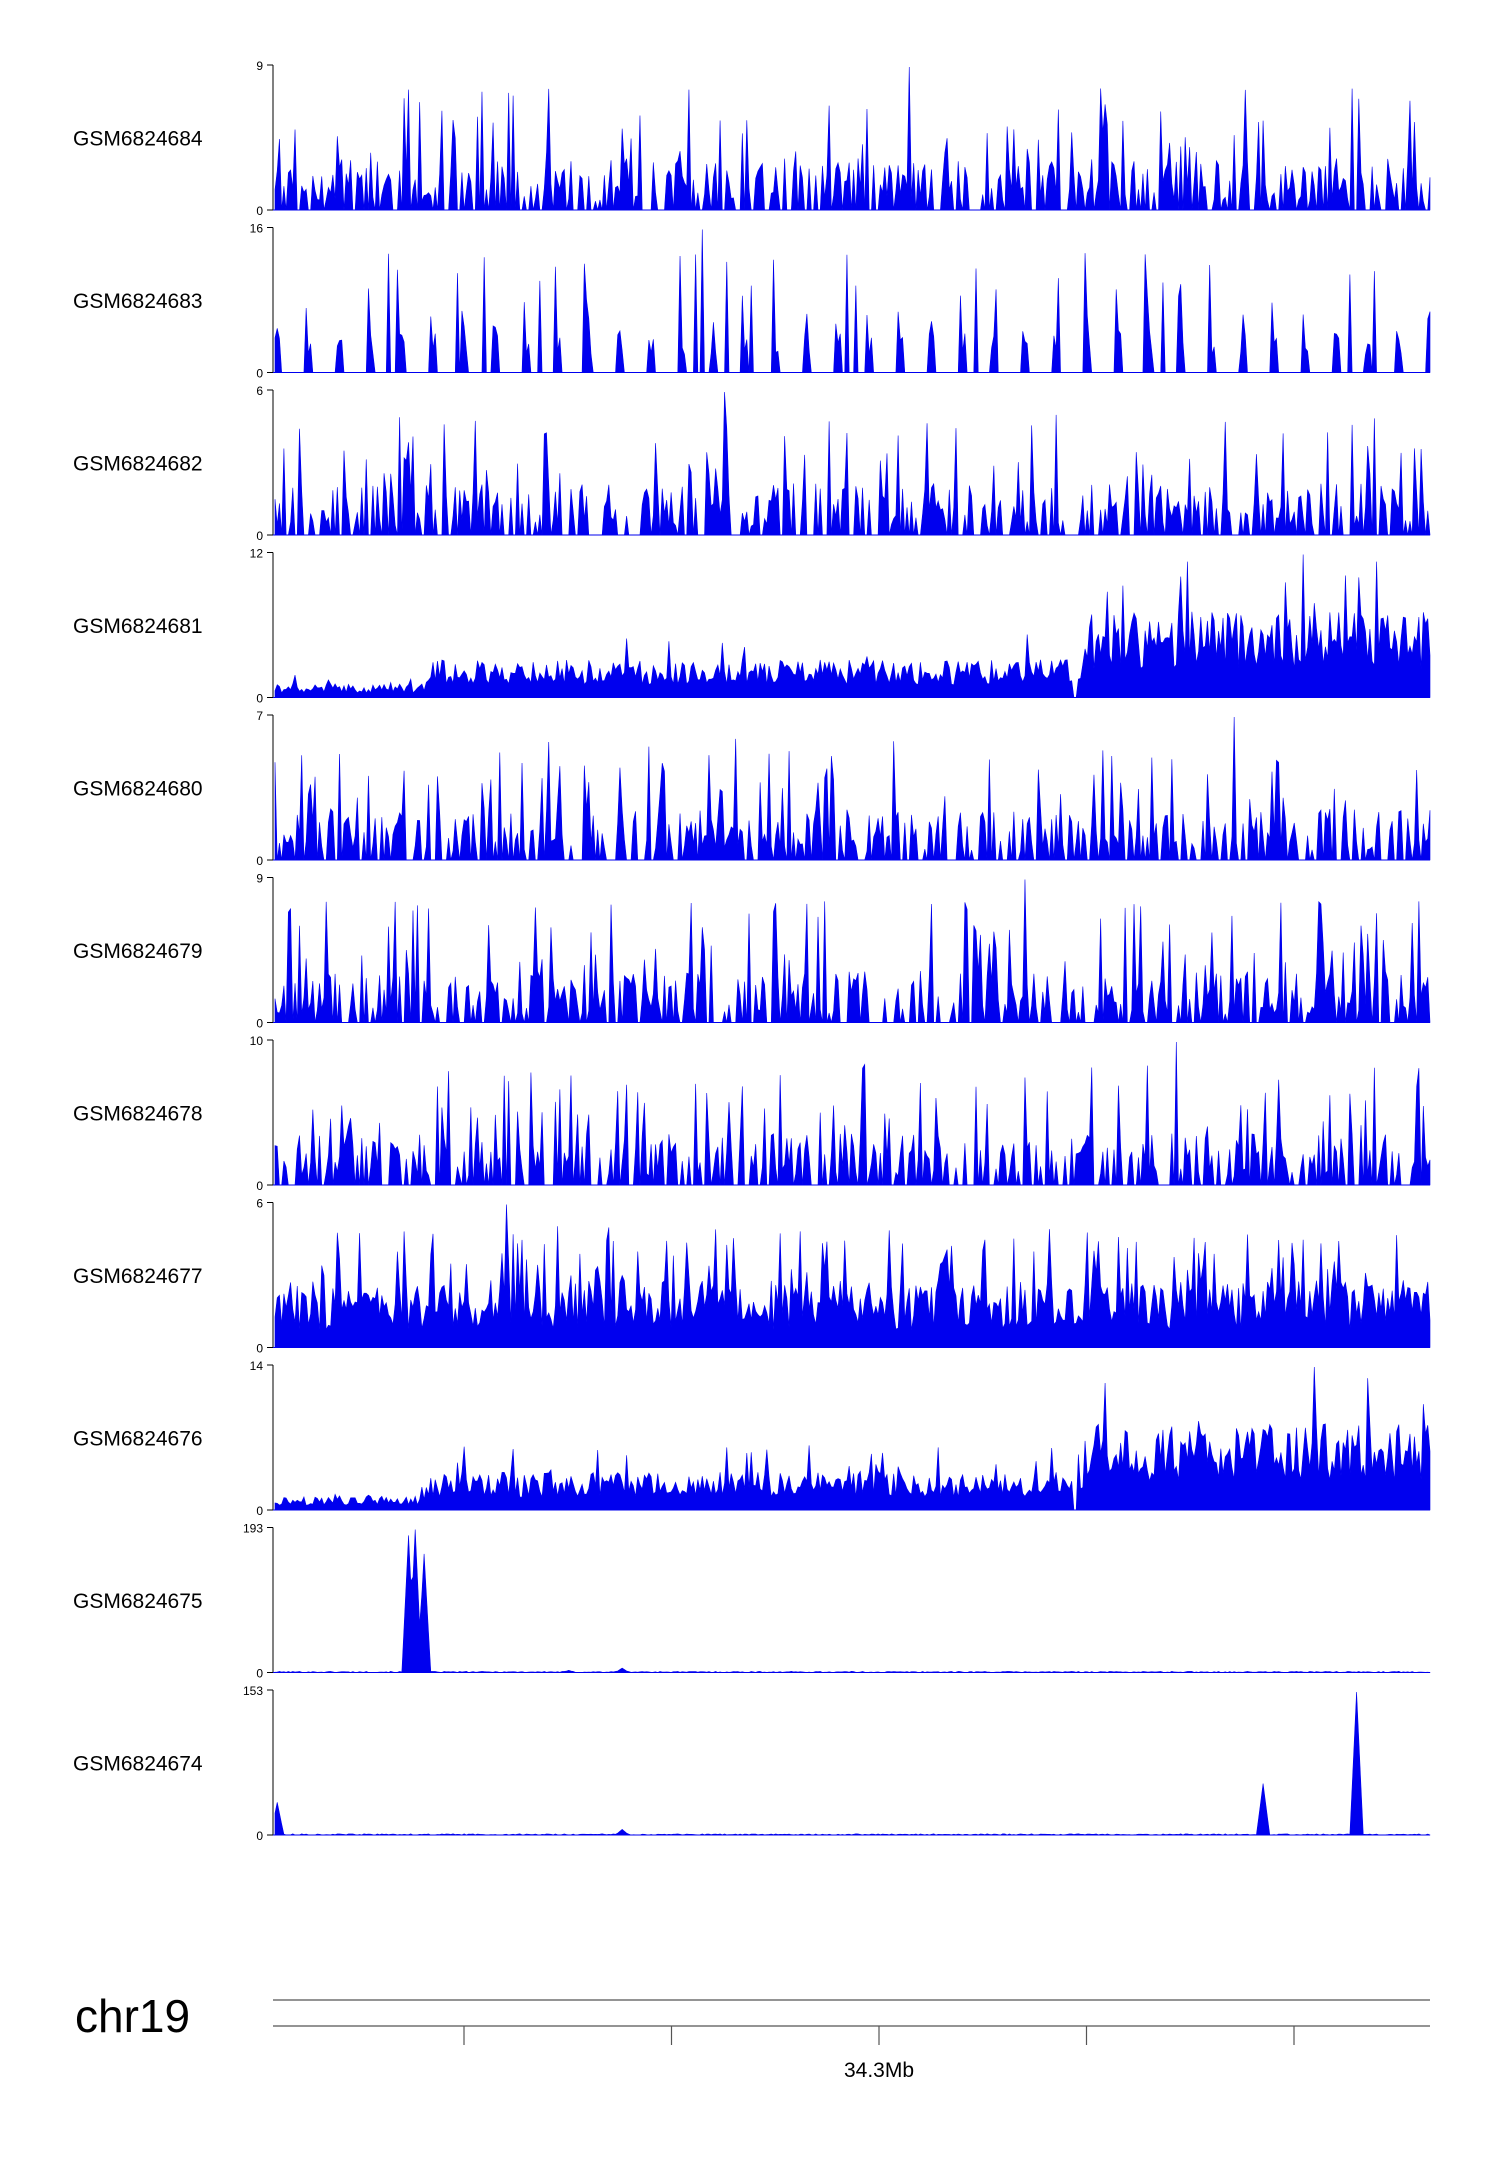  I want to click on track-label: GSM6824678, so click(138, 1114).